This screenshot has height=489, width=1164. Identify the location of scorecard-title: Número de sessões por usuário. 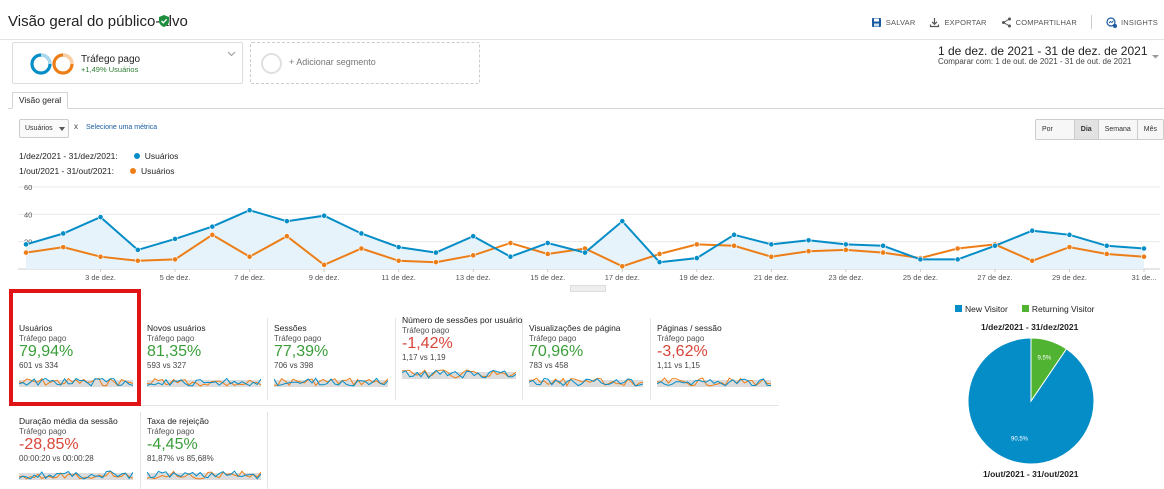
(462, 320).